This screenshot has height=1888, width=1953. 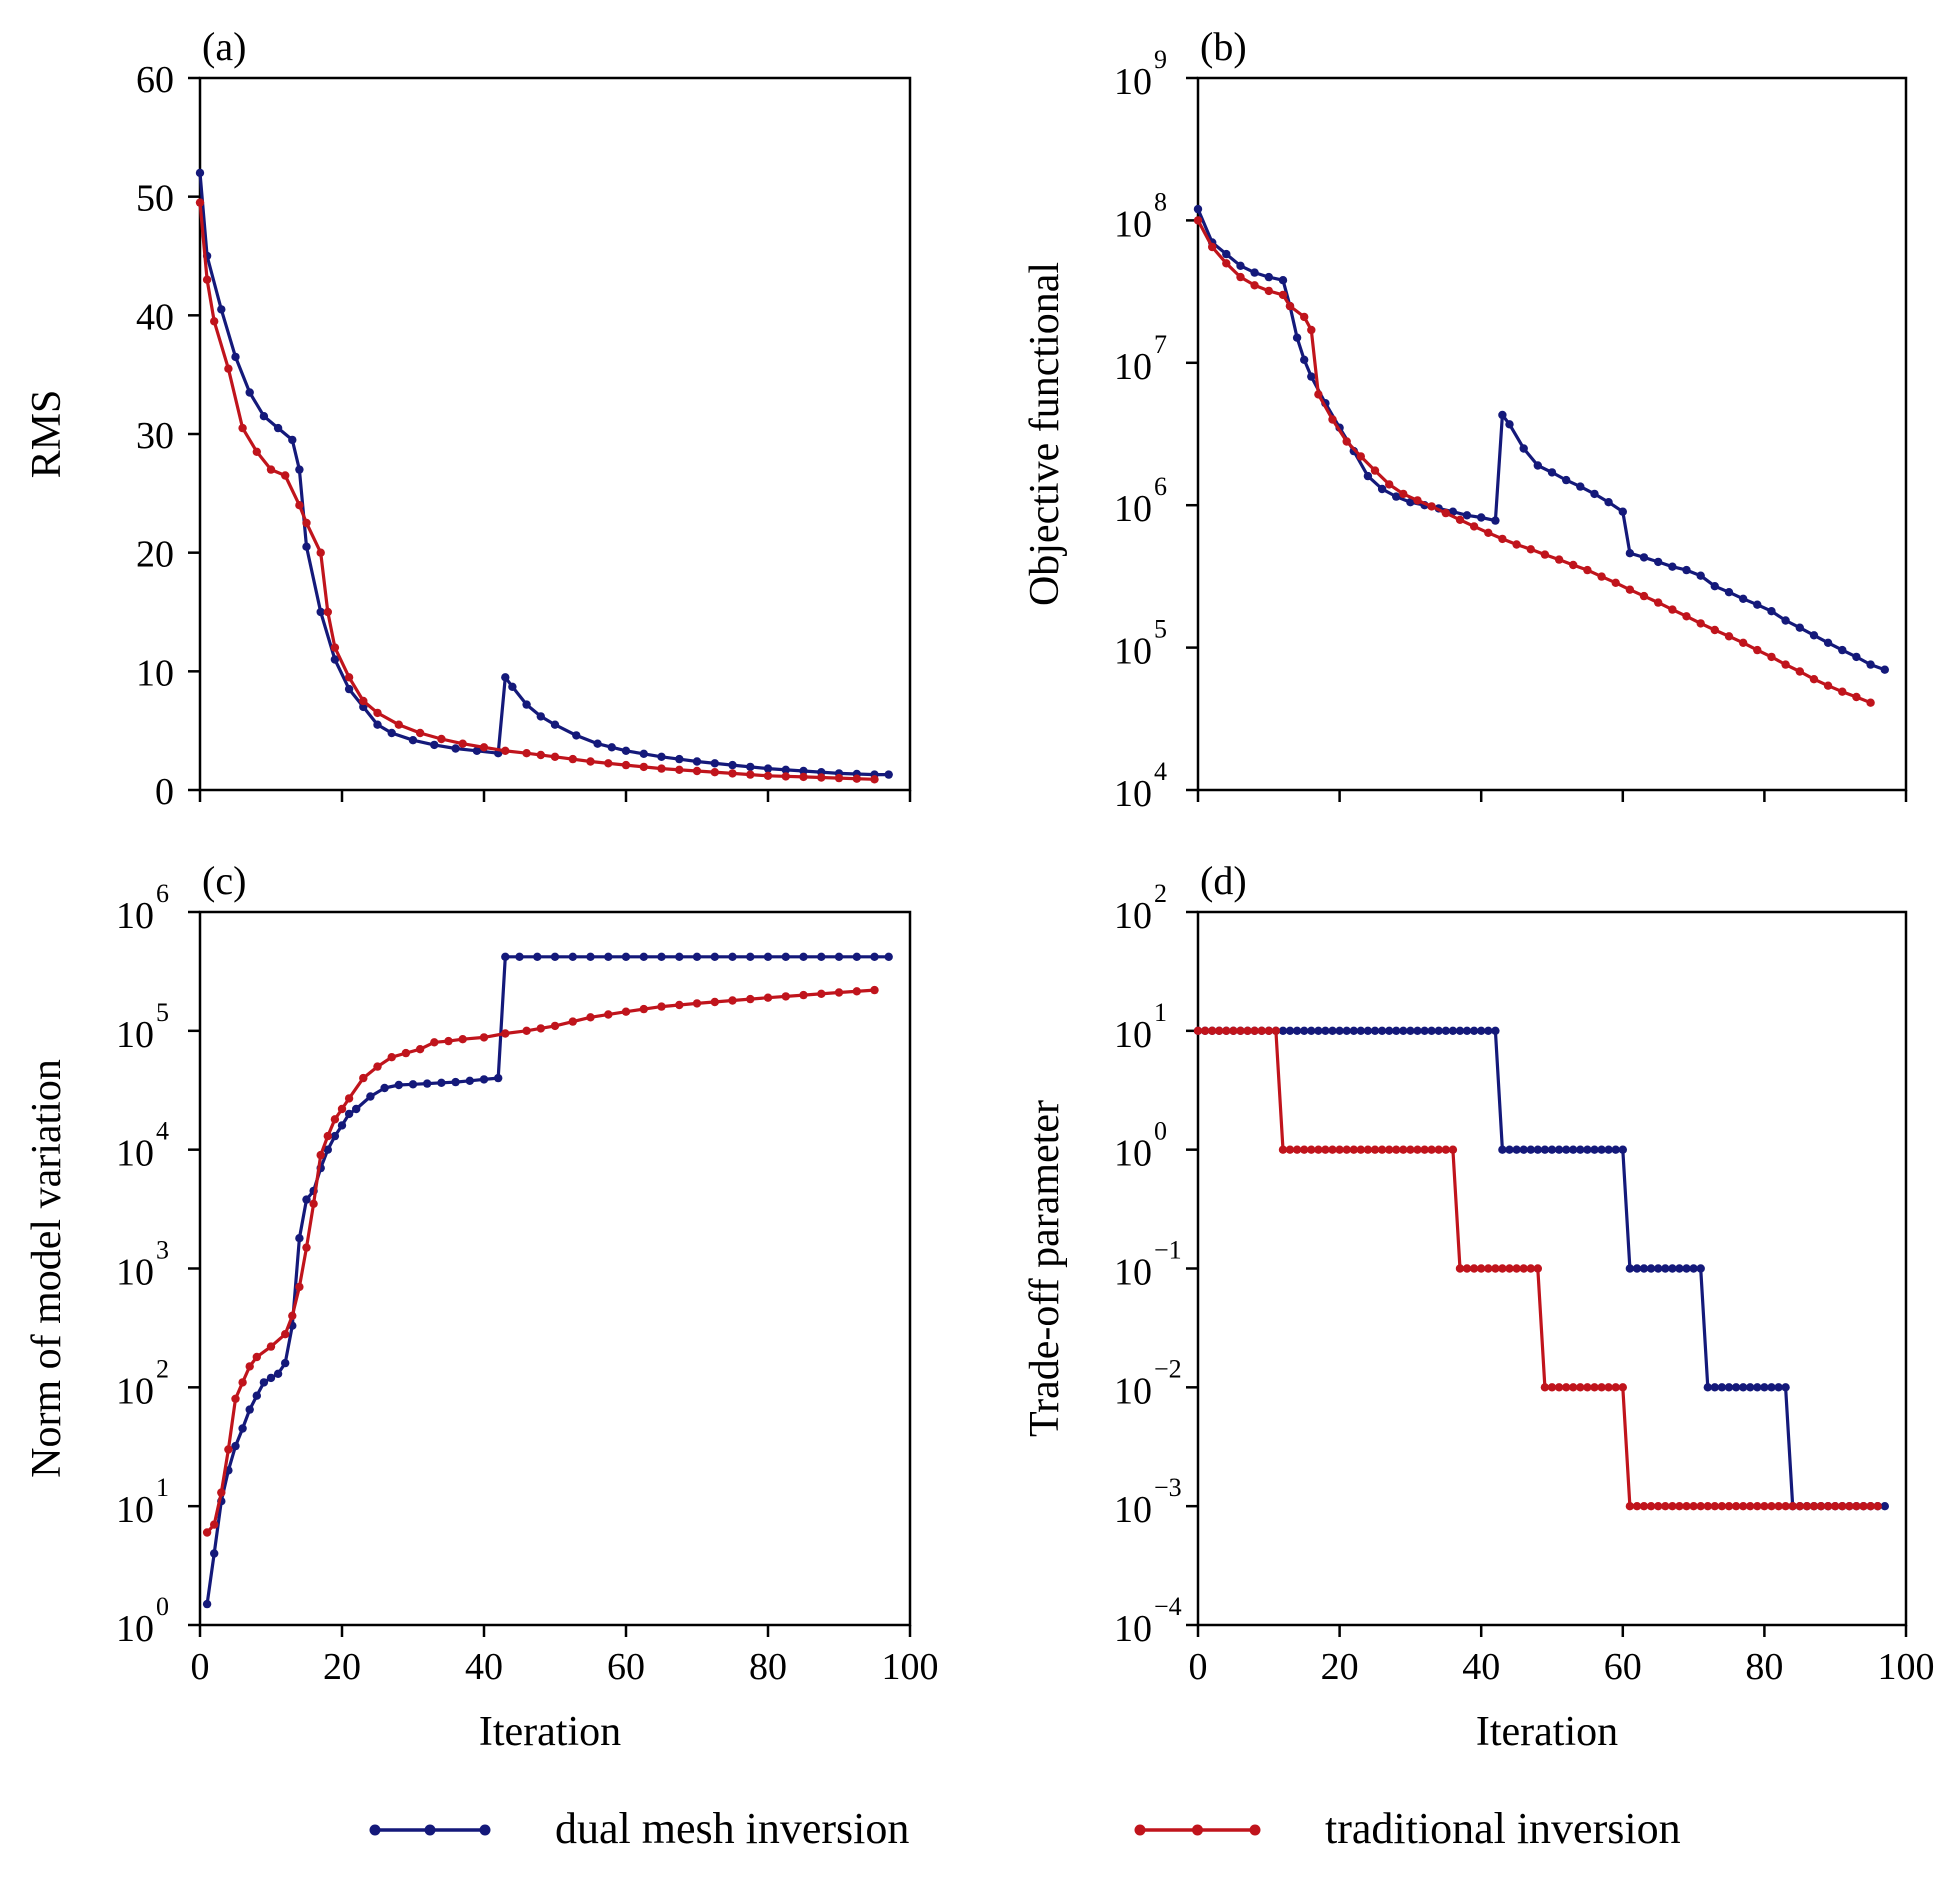 What do you see at coordinates (732, 1828) in the screenshot?
I see `legend-dual-label: dual mesh inversion` at bounding box center [732, 1828].